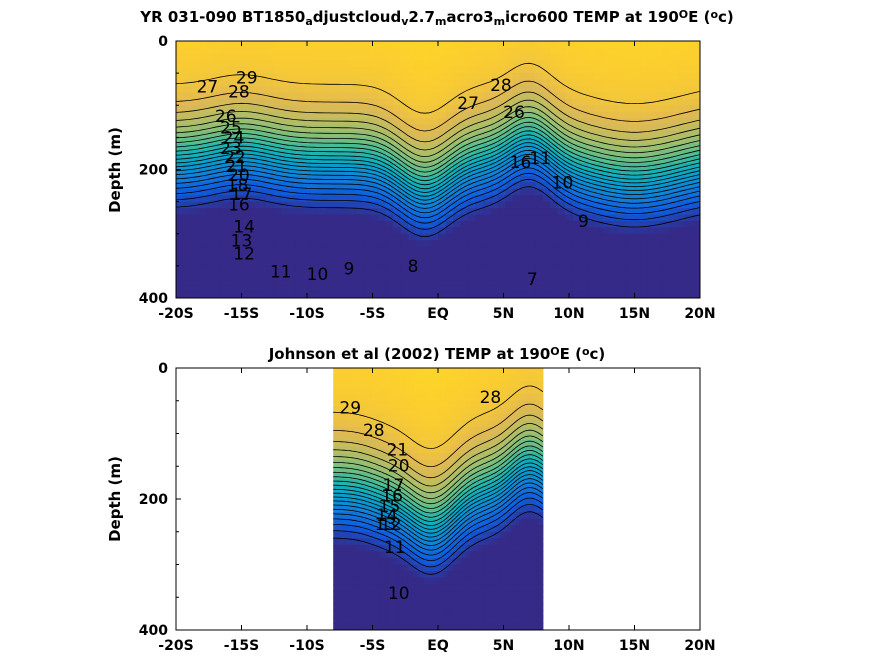  Describe the element at coordinates (175, 314) in the screenshot. I see `x-tick-label: -20S` at that location.